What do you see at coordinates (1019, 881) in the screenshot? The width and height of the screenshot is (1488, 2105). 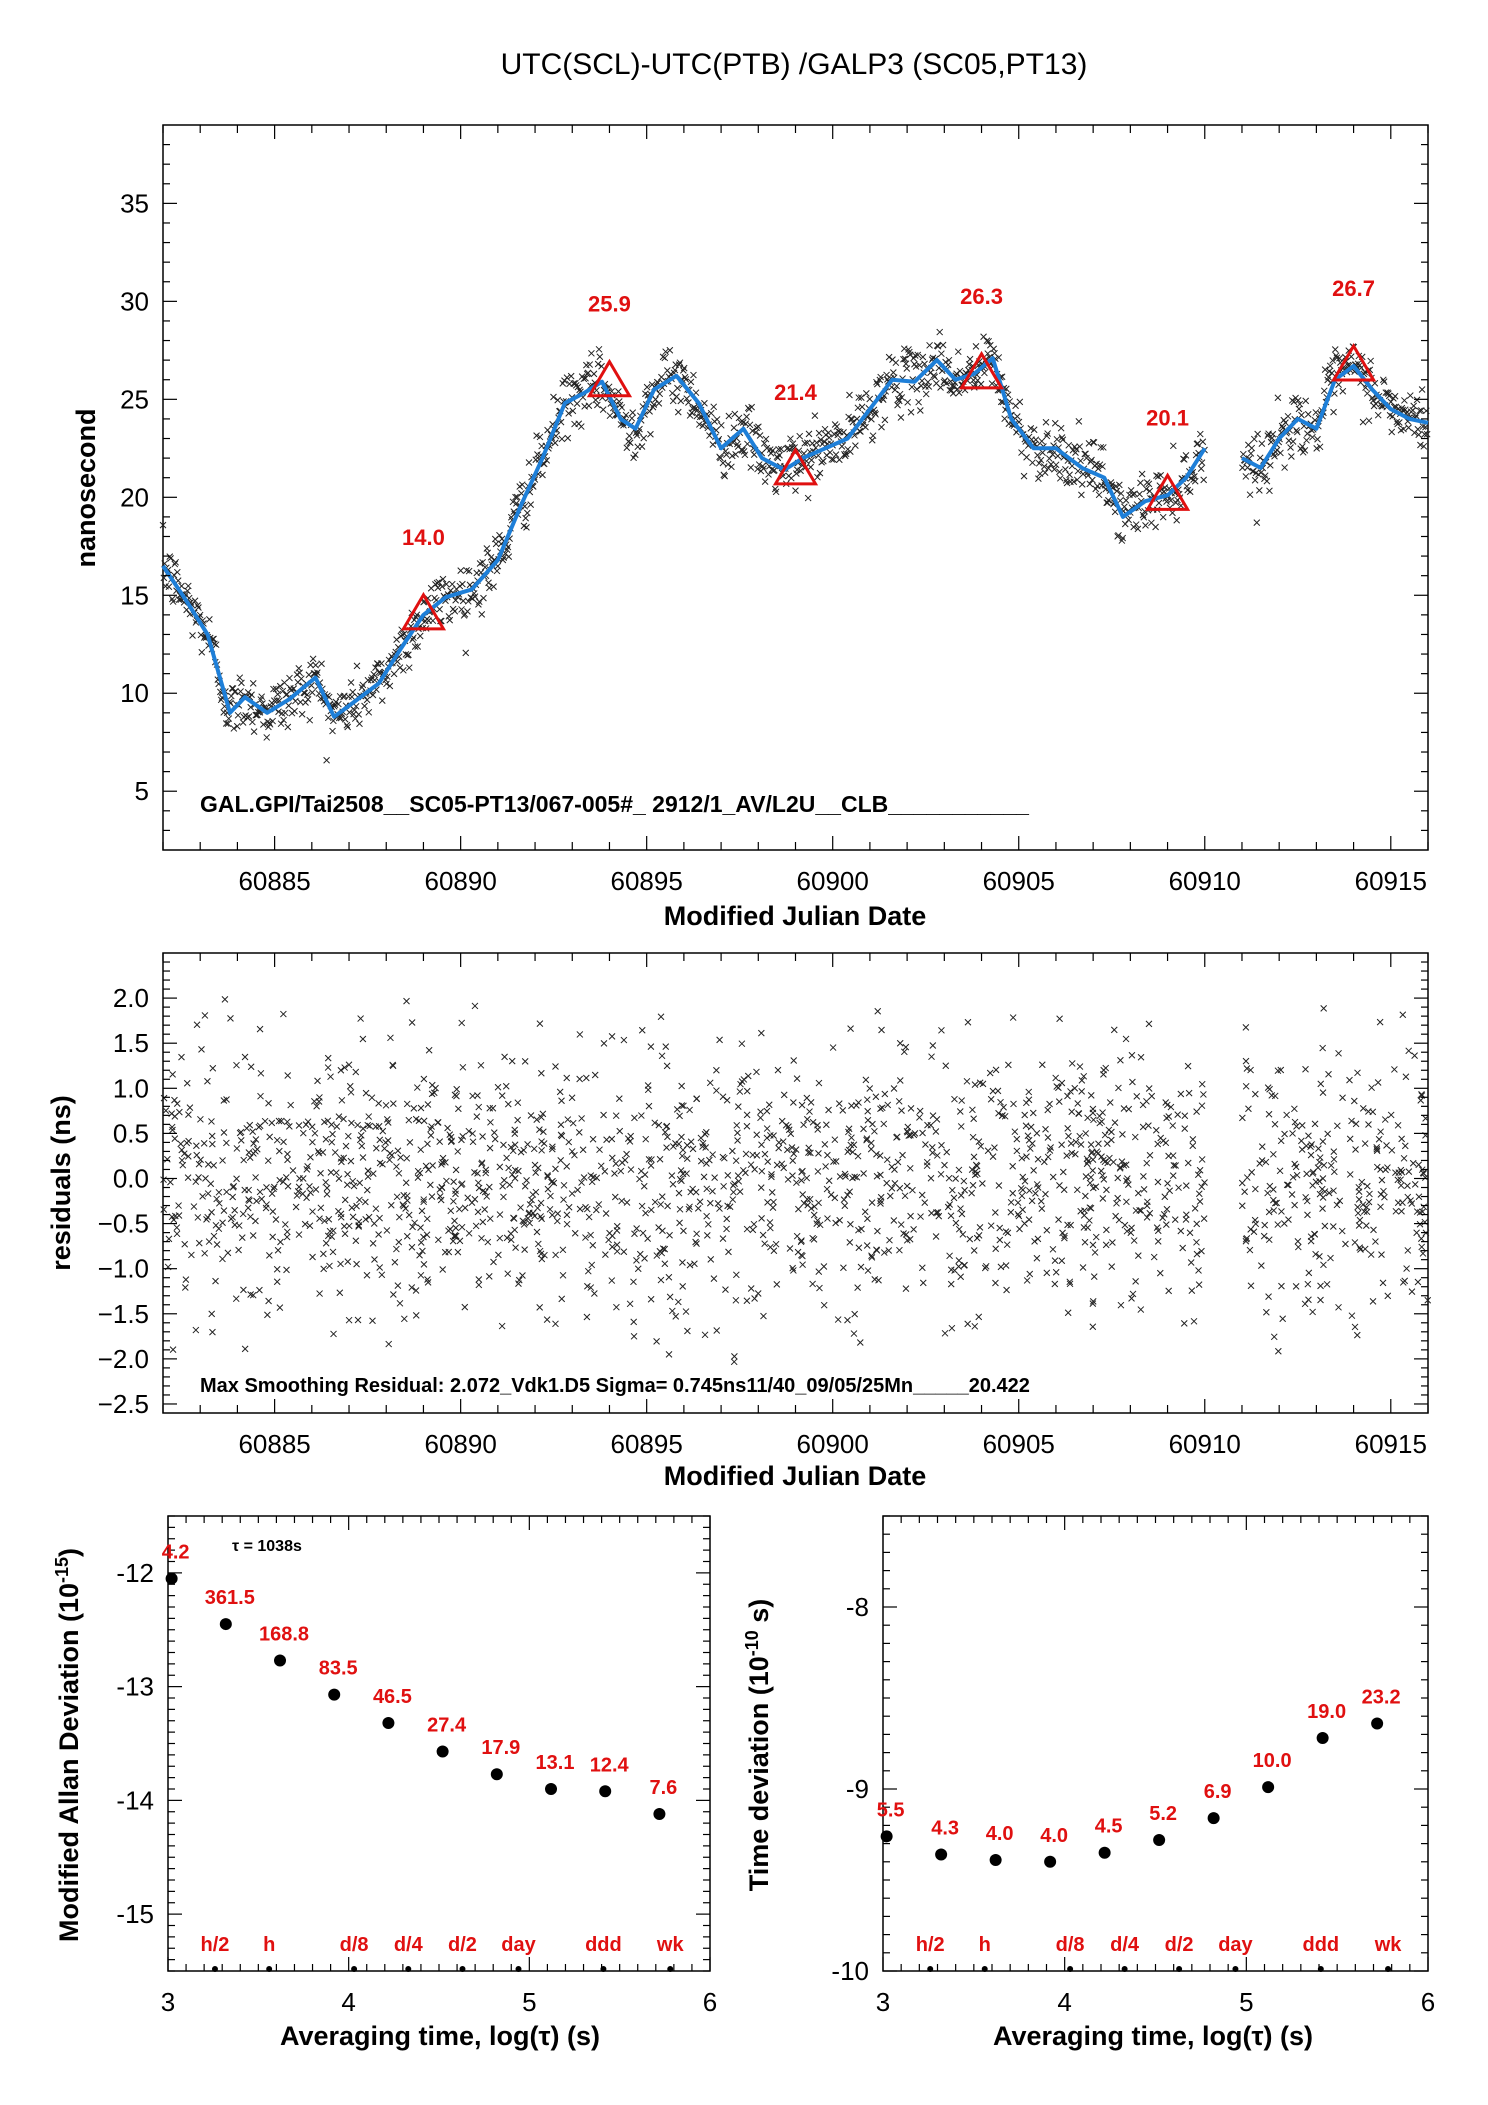 I see `offset-x-tick-label: 60905` at bounding box center [1019, 881].